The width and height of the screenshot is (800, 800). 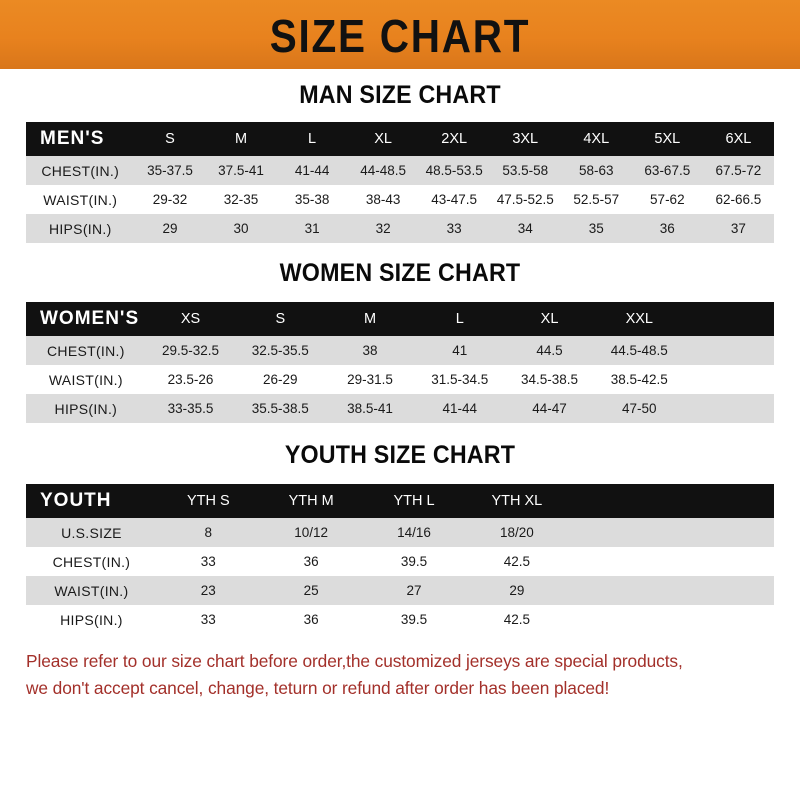 I want to click on measurement-cell: 44-48.5, so click(x=383, y=170).